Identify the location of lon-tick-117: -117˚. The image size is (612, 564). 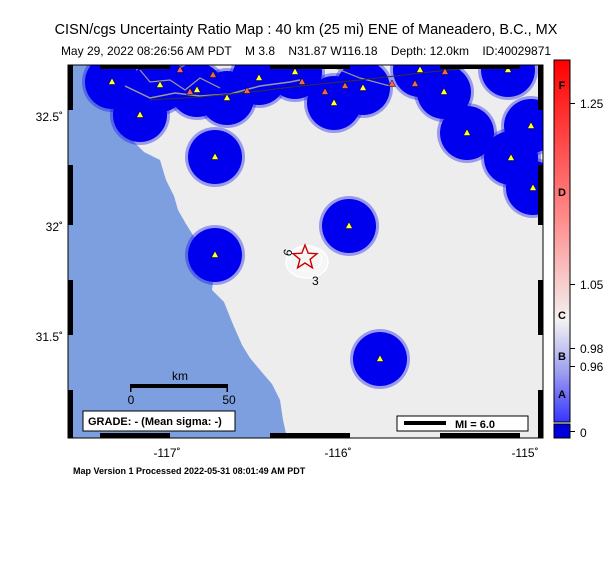
(166, 453).